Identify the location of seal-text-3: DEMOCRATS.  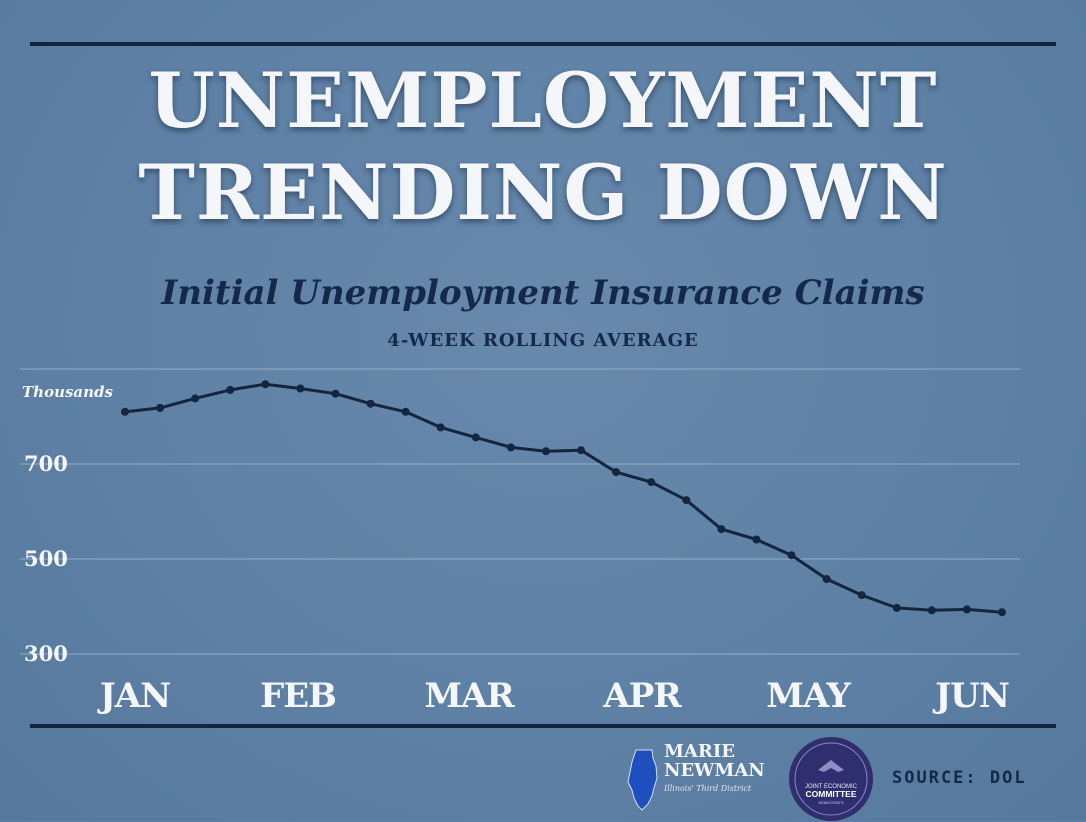
(831, 802).